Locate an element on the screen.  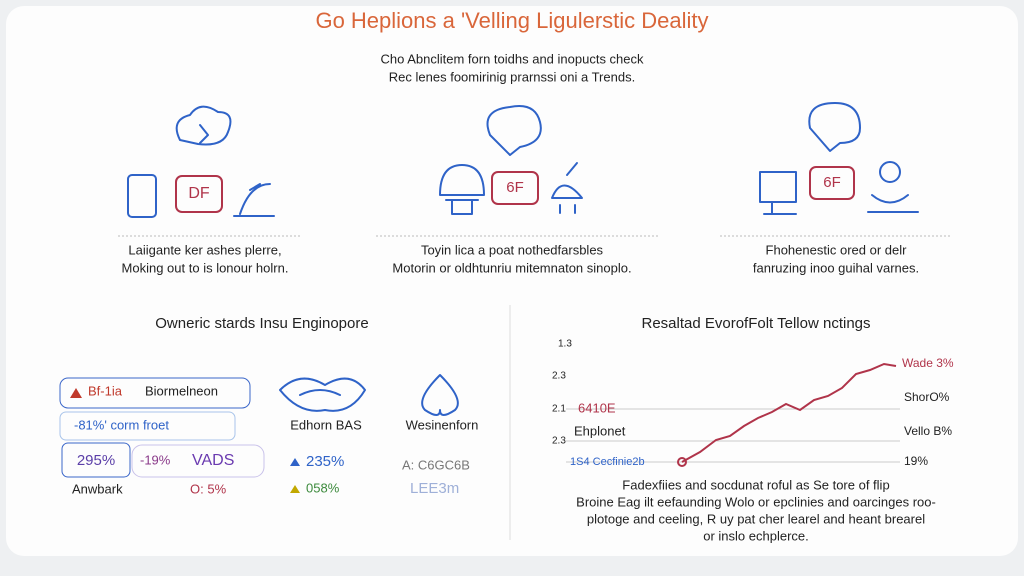
metric-value: A: C6GC6B is located at coordinates (436, 464).